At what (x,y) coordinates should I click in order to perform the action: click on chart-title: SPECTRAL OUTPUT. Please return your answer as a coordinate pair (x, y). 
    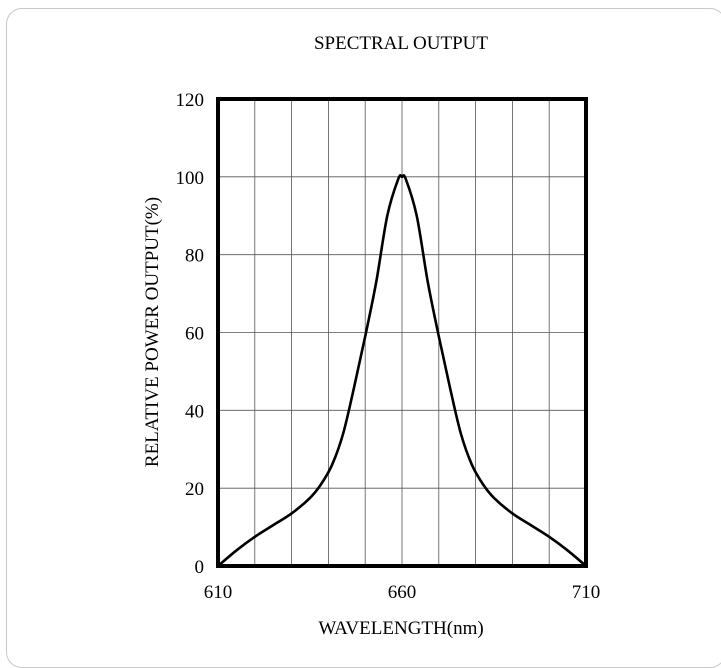
    Looking at the image, I should click on (401, 43).